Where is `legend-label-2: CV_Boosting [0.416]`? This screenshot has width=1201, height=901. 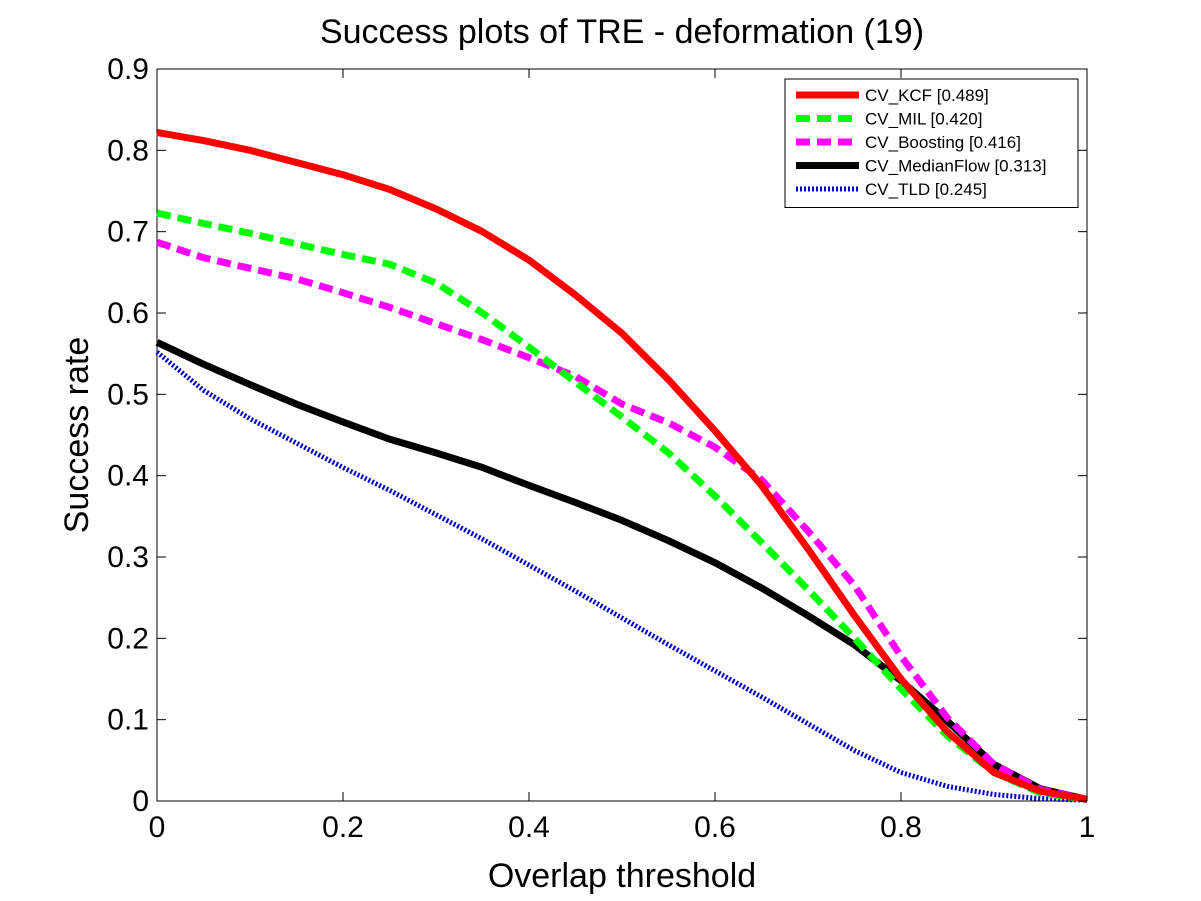
legend-label-2: CV_Boosting [0.416] is located at coordinates (943, 142).